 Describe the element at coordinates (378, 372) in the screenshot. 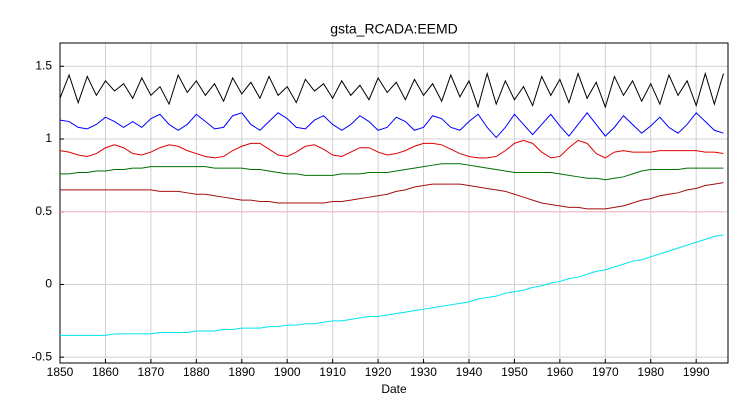

I see `x-tick-label: 1920` at that location.